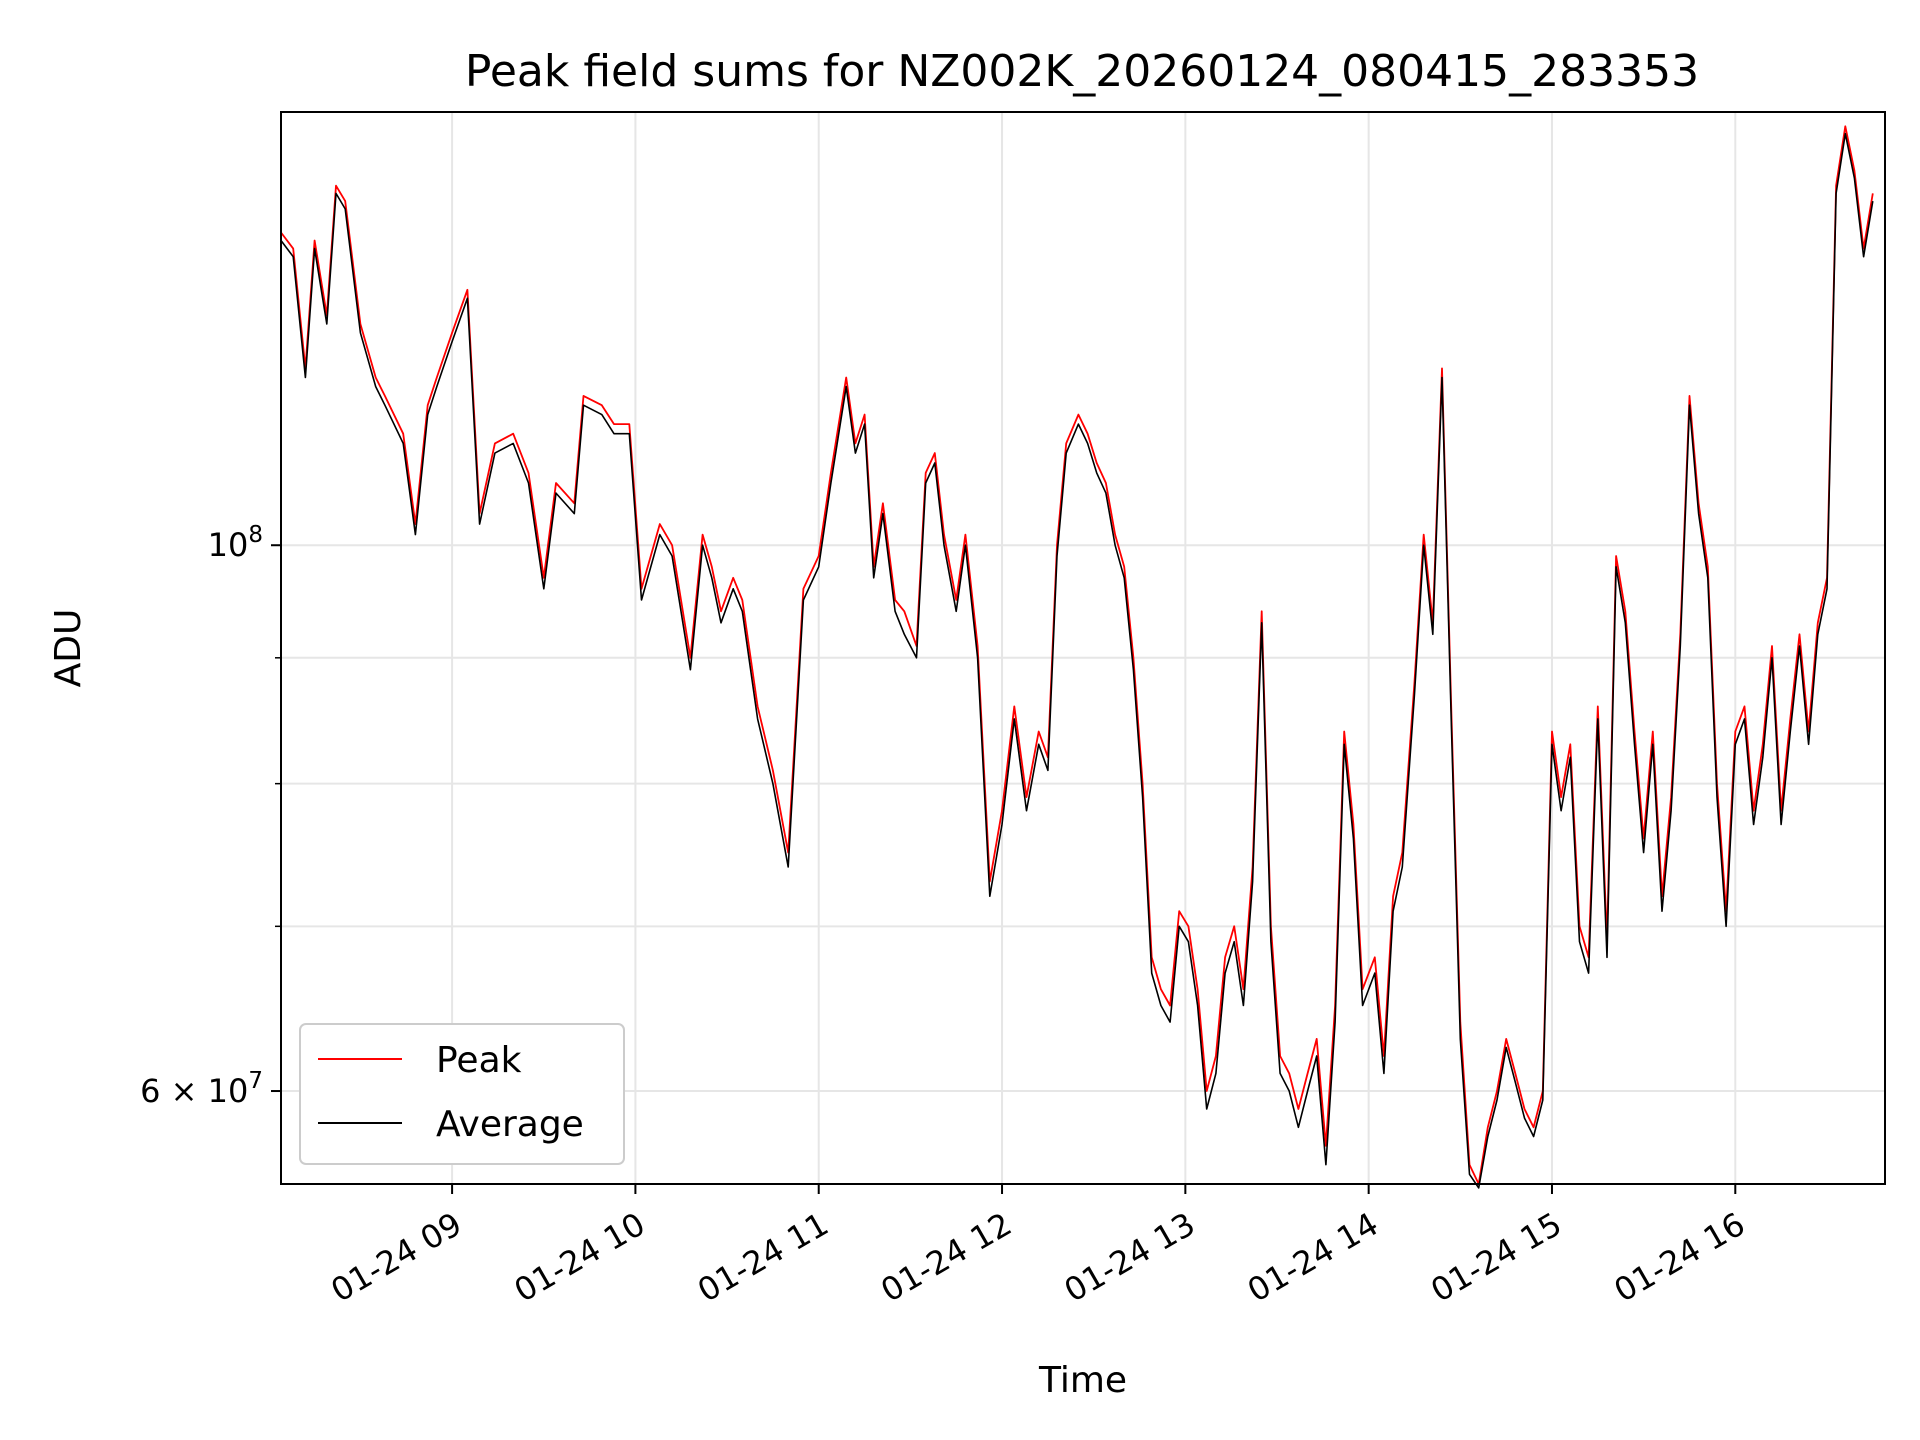  I want to click on y-axis-ticks: 108 6 × 107, so click(210, 816).